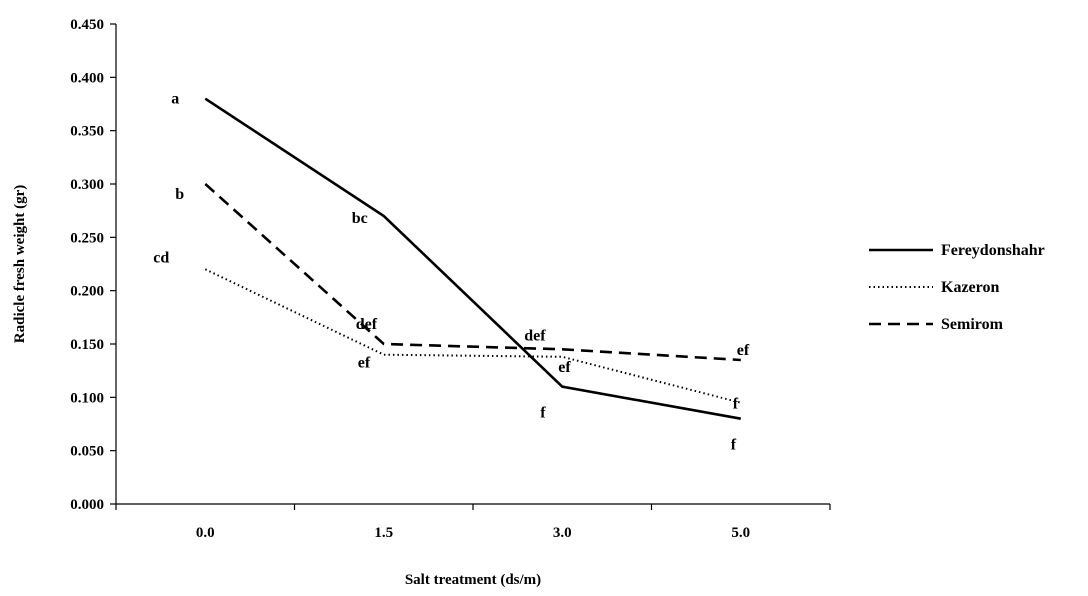 The height and width of the screenshot is (596, 1088). Describe the element at coordinates (87, 78) in the screenshot. I see `y-tick-label: 0.400` at that location.